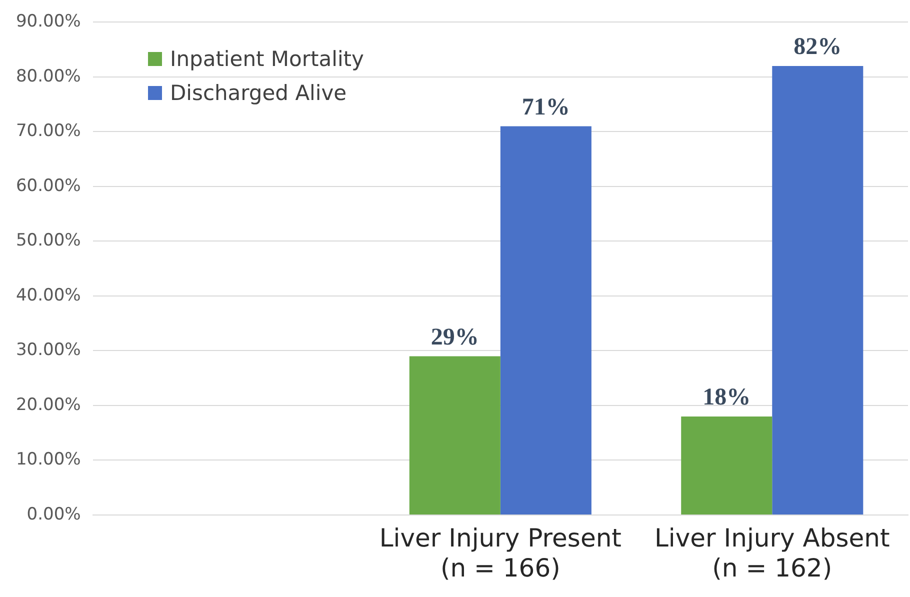  What do you see at coordinates (48, 131) in the screenshot?
I see `y-tick-label: 70.00%` at bounding box center [48, 131].